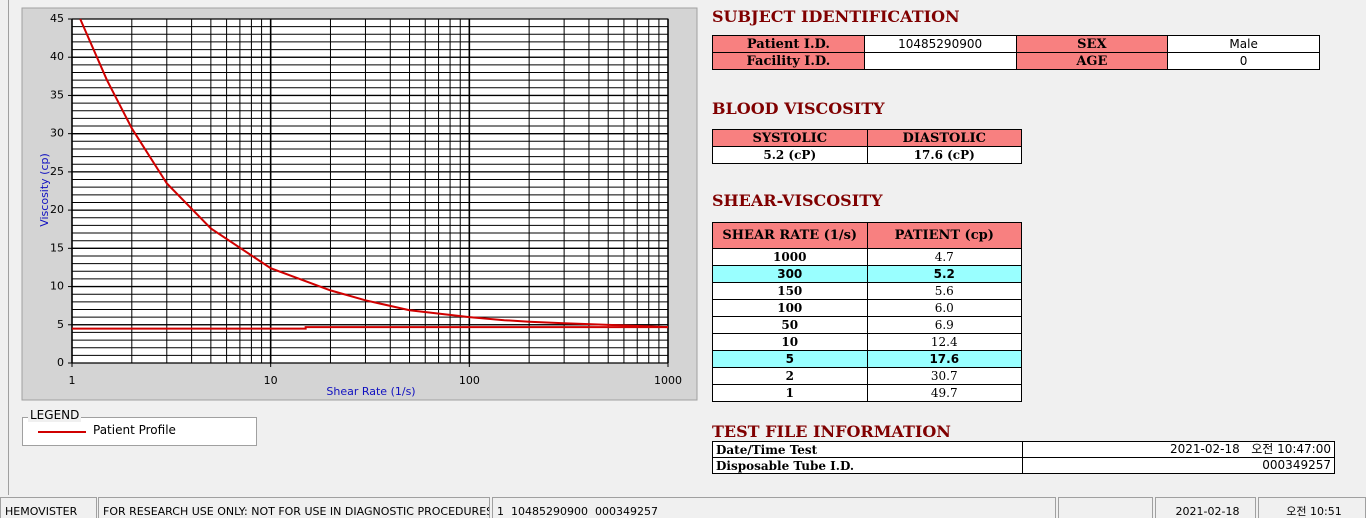 This screenshot has width=1366, height=518. I want to click on section-title: SHEAR-VISCOSITY, so click(797, 200).